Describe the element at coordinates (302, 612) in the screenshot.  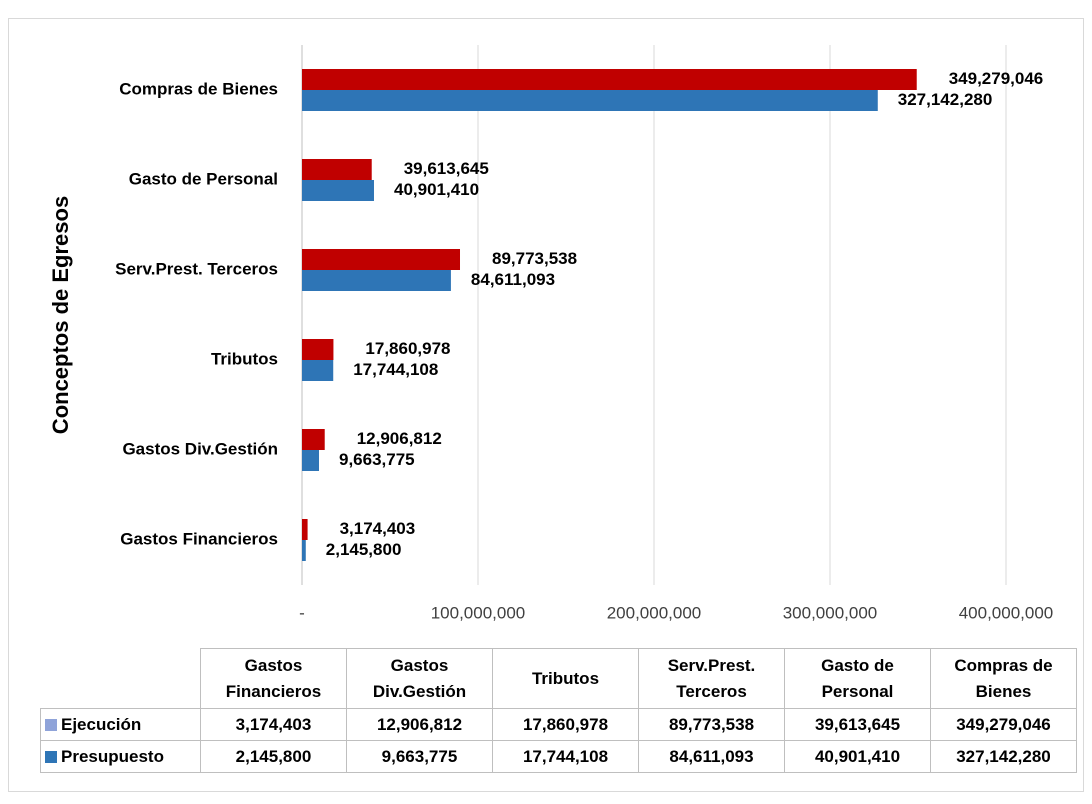
I see `x-tick-label: -` at that location.